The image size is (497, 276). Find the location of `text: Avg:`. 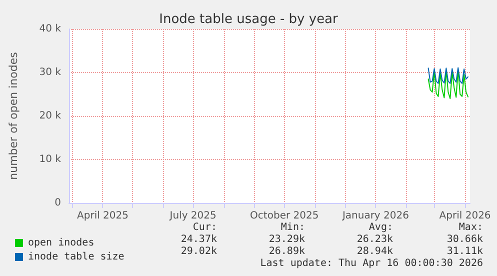

text: Avg: is located at coordinates (380, 227).